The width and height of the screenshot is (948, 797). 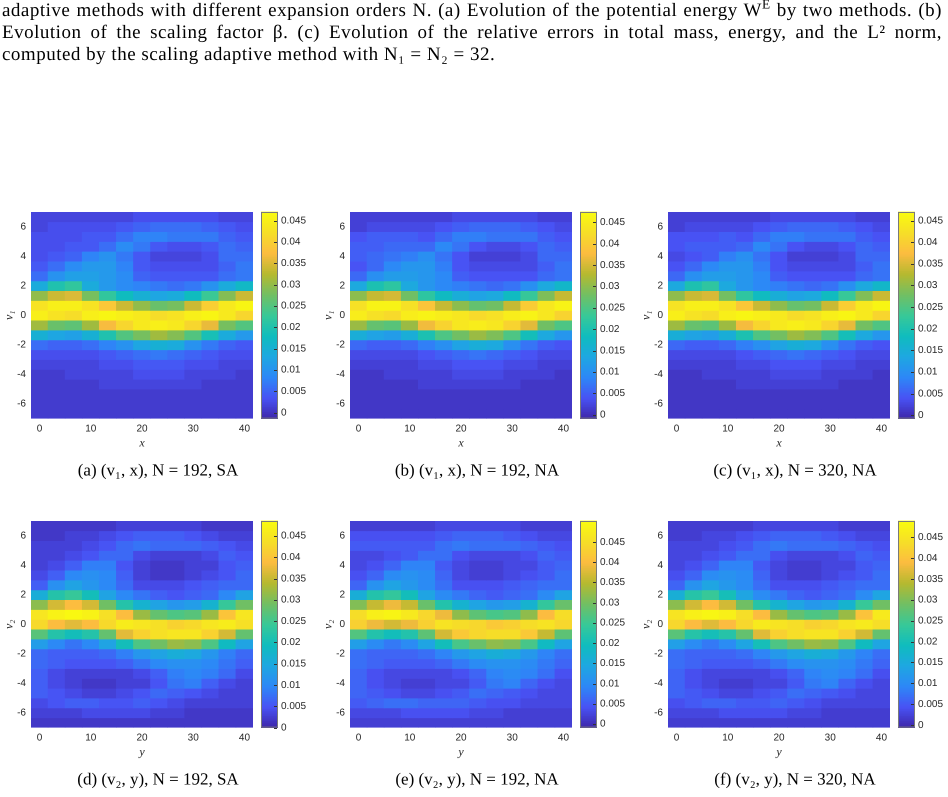 I want to click on text: (a) (v₁, x), N = 192, SA, so click(x=158, y=470).